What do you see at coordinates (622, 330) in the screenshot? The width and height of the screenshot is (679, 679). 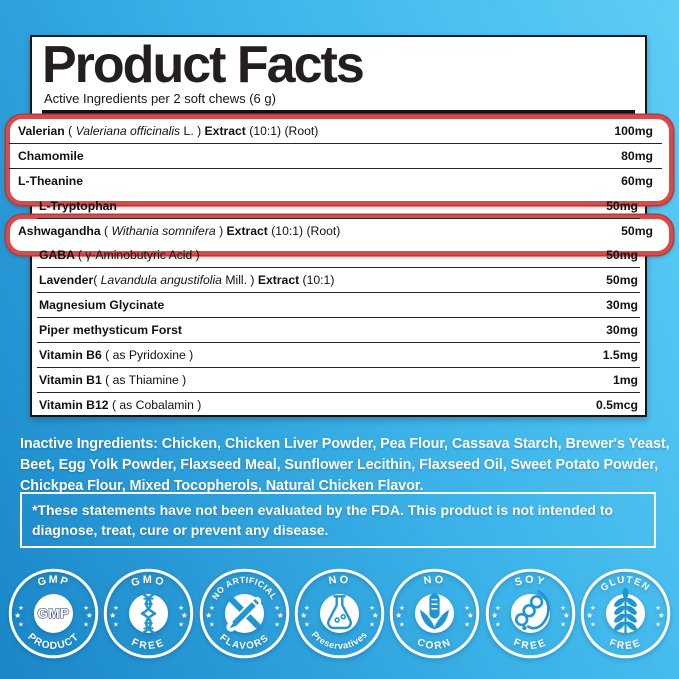 I see `ingredient-amount: 30mg` at bounding box center [622, 330].